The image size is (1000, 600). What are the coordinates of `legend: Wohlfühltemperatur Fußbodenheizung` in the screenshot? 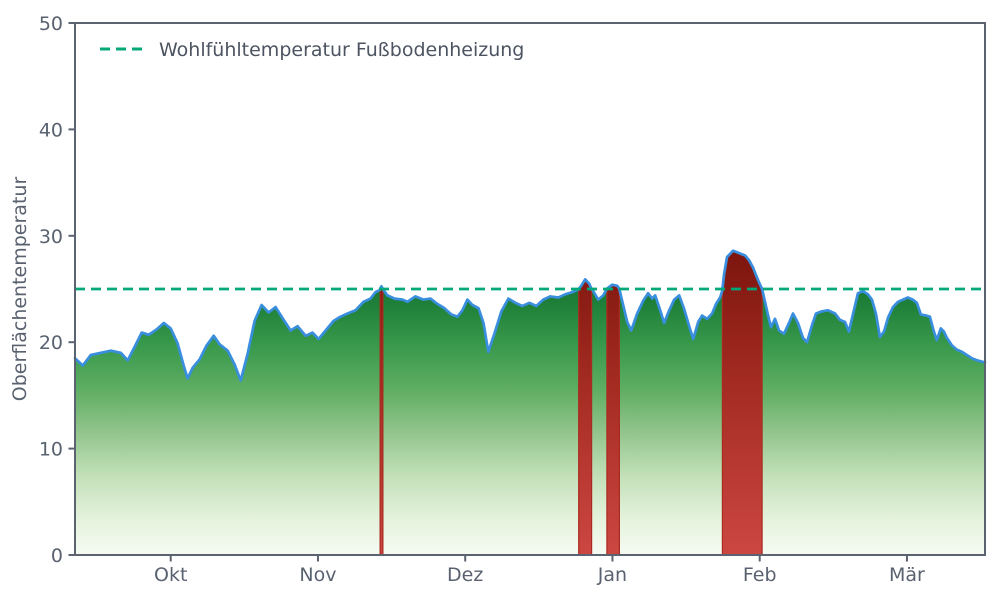 It's located at (312, 50).